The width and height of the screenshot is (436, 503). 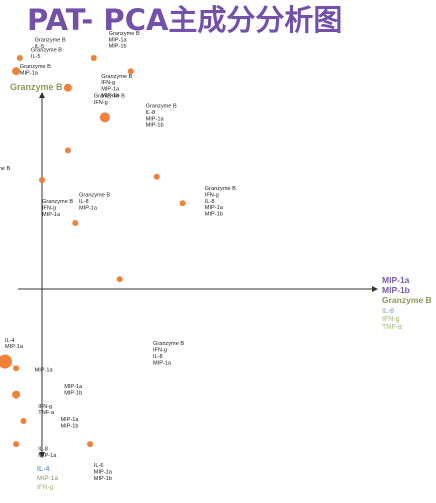 What do you see at coordinates (185, 20) in the screenshot?
I see `page-title: PAT- PCA主成分分析图` at bounding box center [185, 20].